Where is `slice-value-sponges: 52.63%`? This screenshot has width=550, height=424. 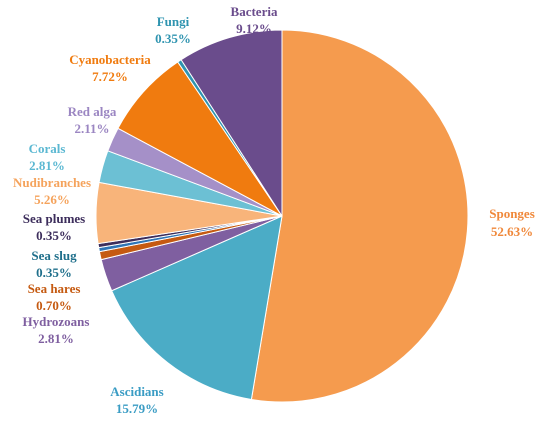 slice-value-sponges: 52.63% is located at coordinates (512, 231).